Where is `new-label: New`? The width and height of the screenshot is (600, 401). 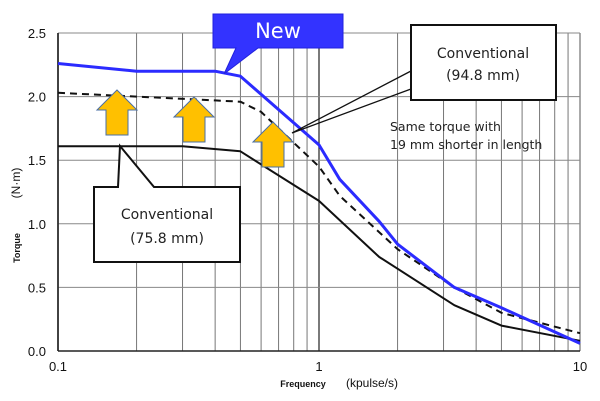
new-label: New is located at coordinates (278, 31).